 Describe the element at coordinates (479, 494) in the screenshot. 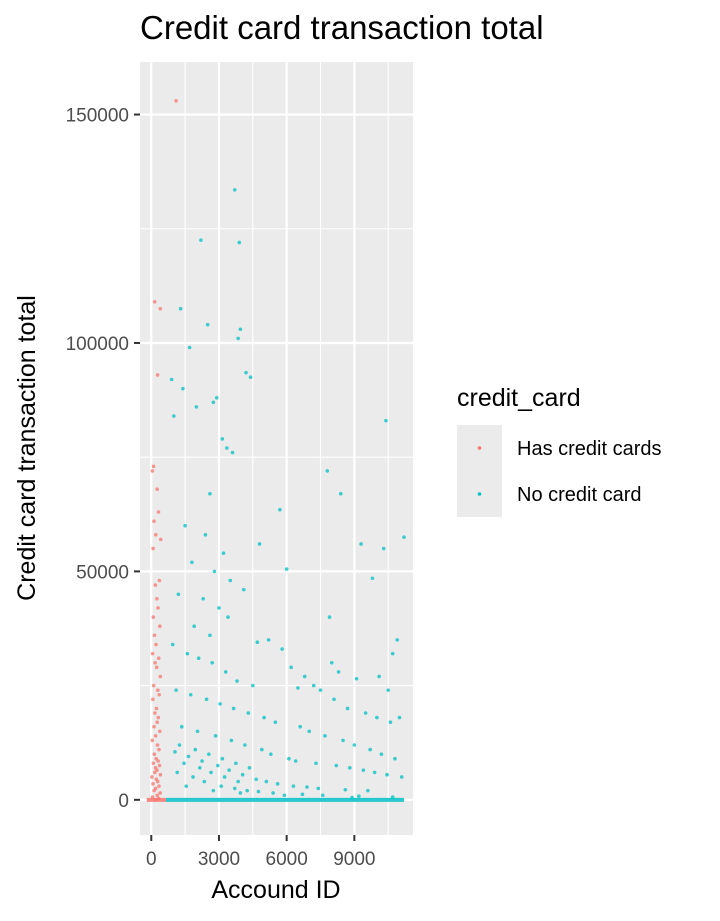

I see `legend-point-no-credit-card` at that location.